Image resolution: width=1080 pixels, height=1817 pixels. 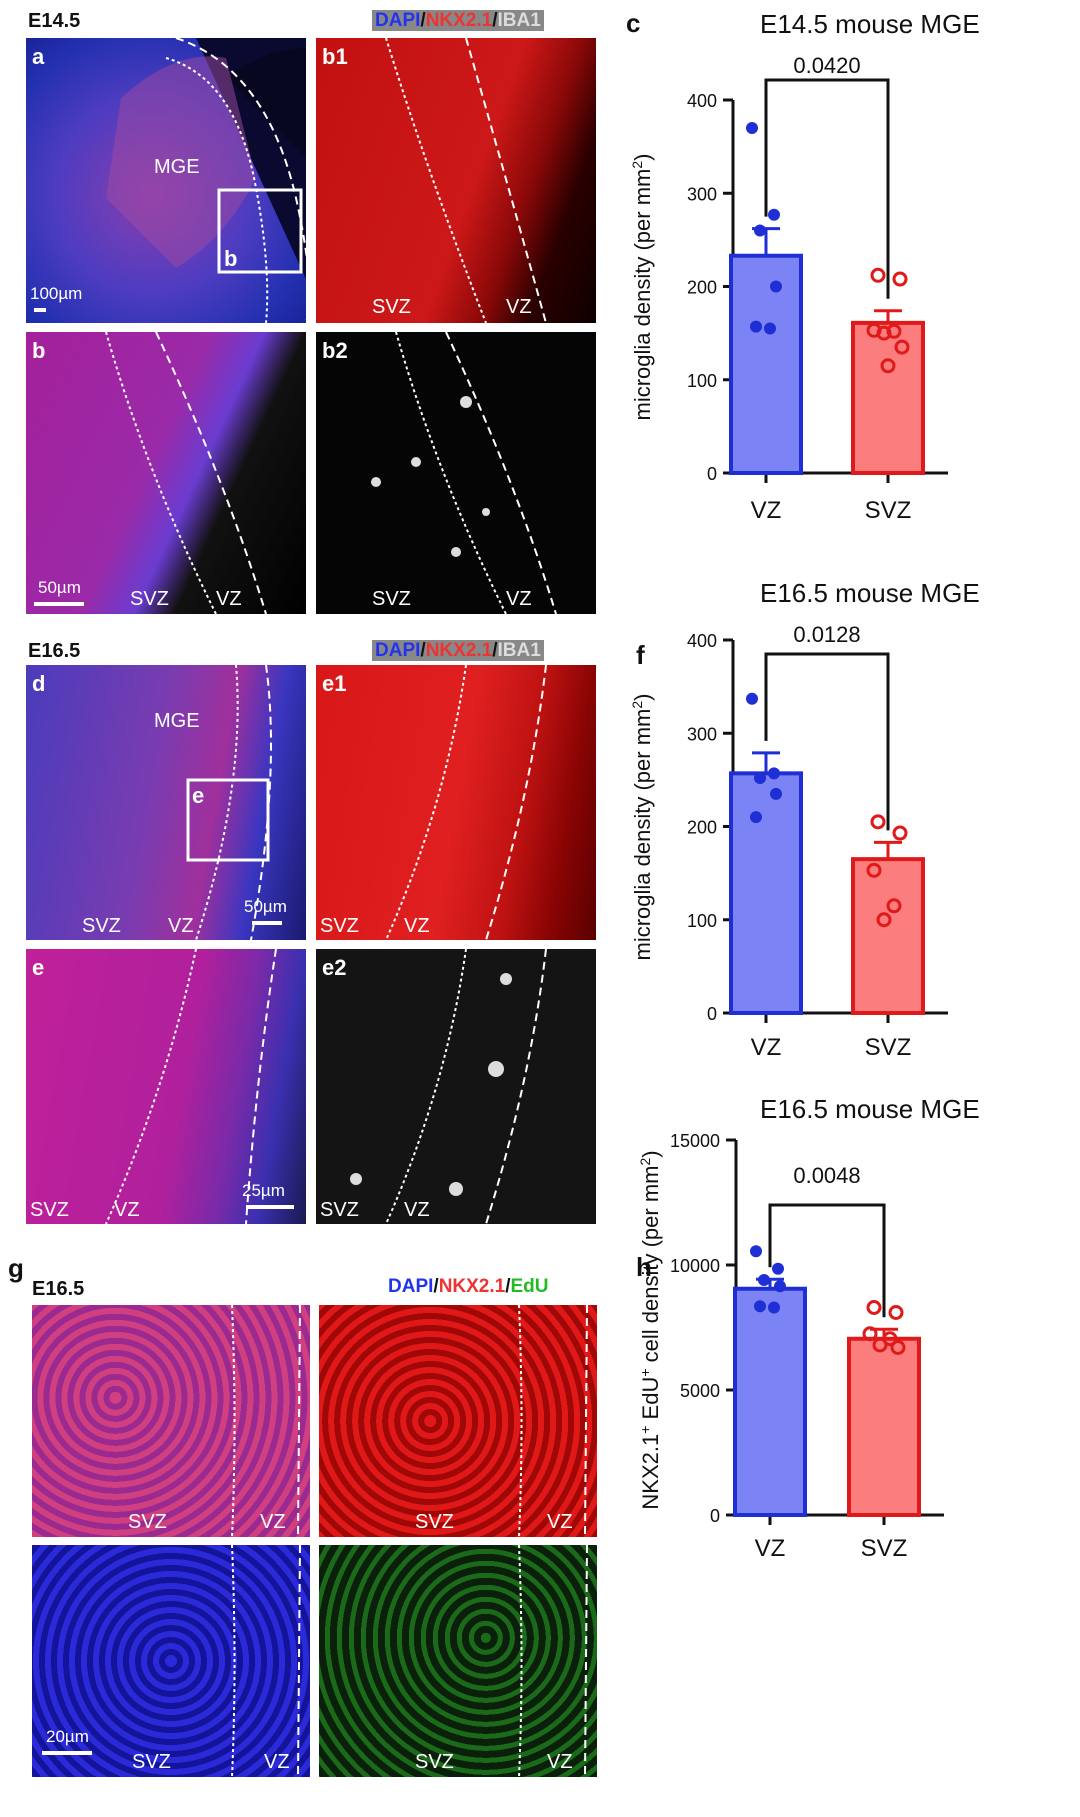 I want to click on micrograph-b-overlay, so click(x=186, y=473).